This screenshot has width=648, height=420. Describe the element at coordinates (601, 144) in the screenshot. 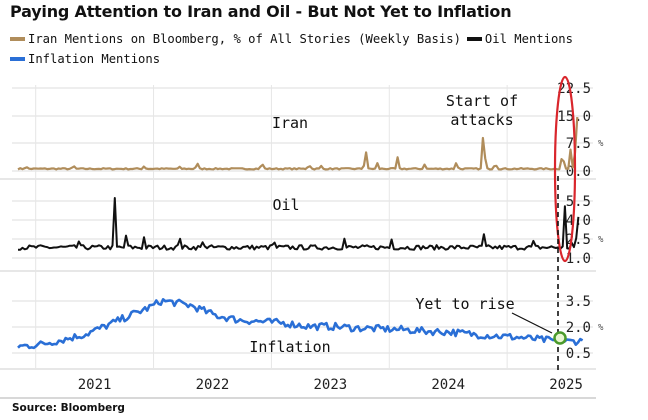

I see `percent-symbol-p0: %` at that location.